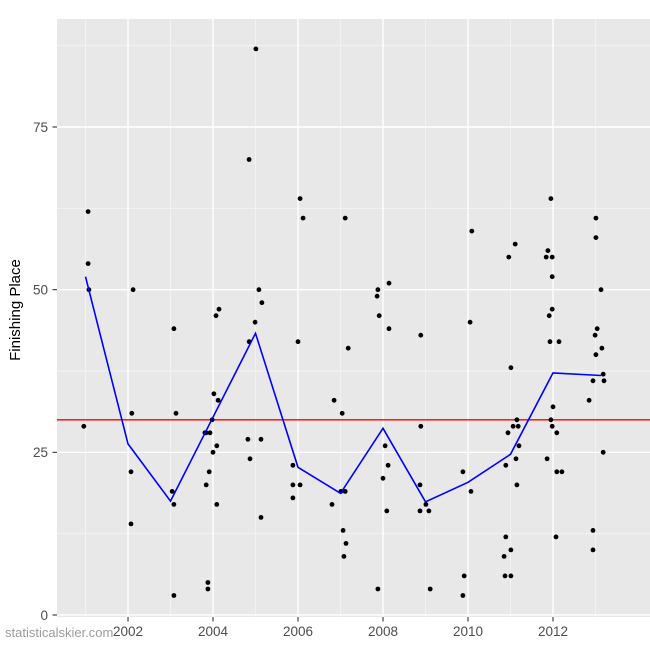 The height and width of the screenshot is (650, 650). What do you see at coordinates (44, 615) in the screenshot?
I see `y-tick-label: 0` at bounding box center [44, 615].